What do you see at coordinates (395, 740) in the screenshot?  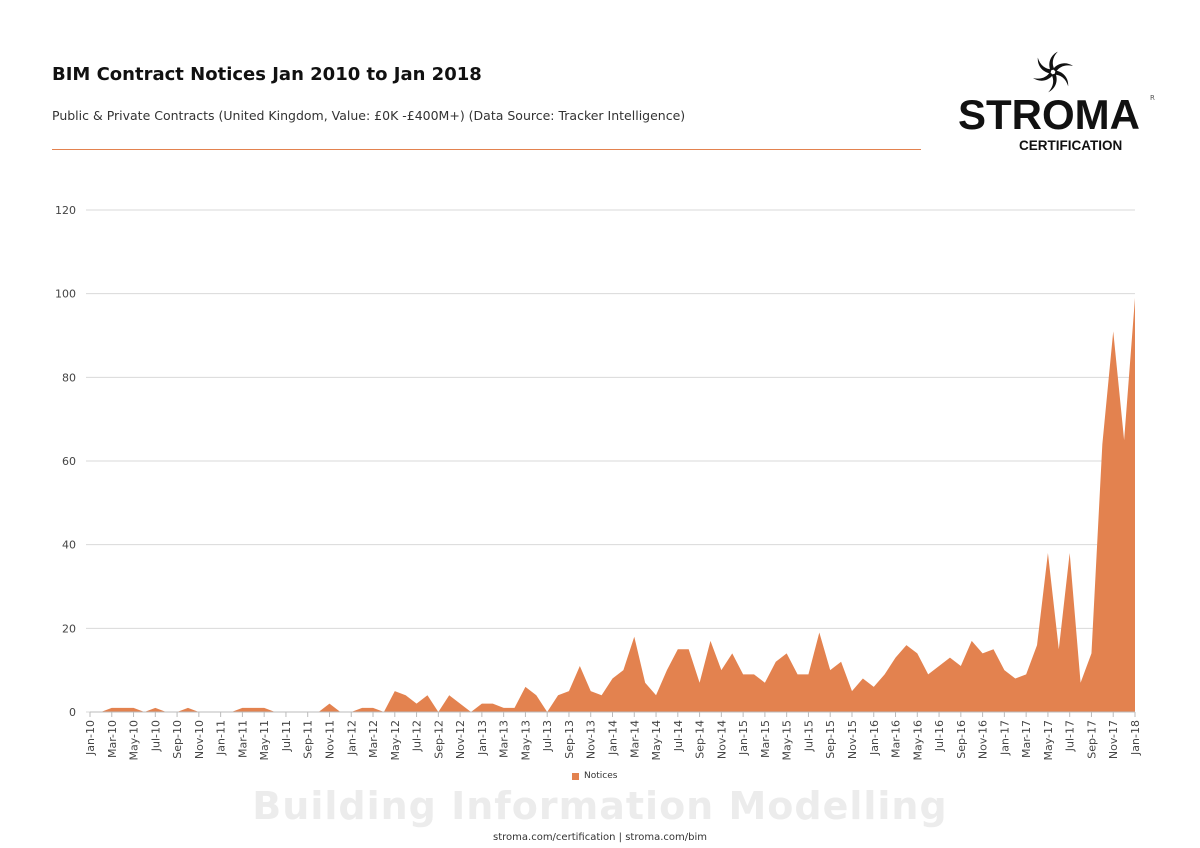 I see `x-tick-label: May-12` at bounding box center [395, 740].